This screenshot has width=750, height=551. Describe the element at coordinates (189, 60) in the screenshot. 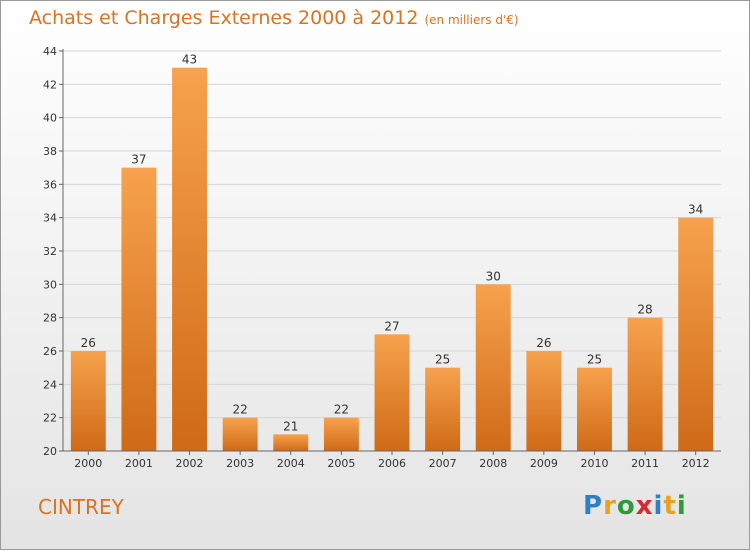

I see `data-label: 43` at that location.